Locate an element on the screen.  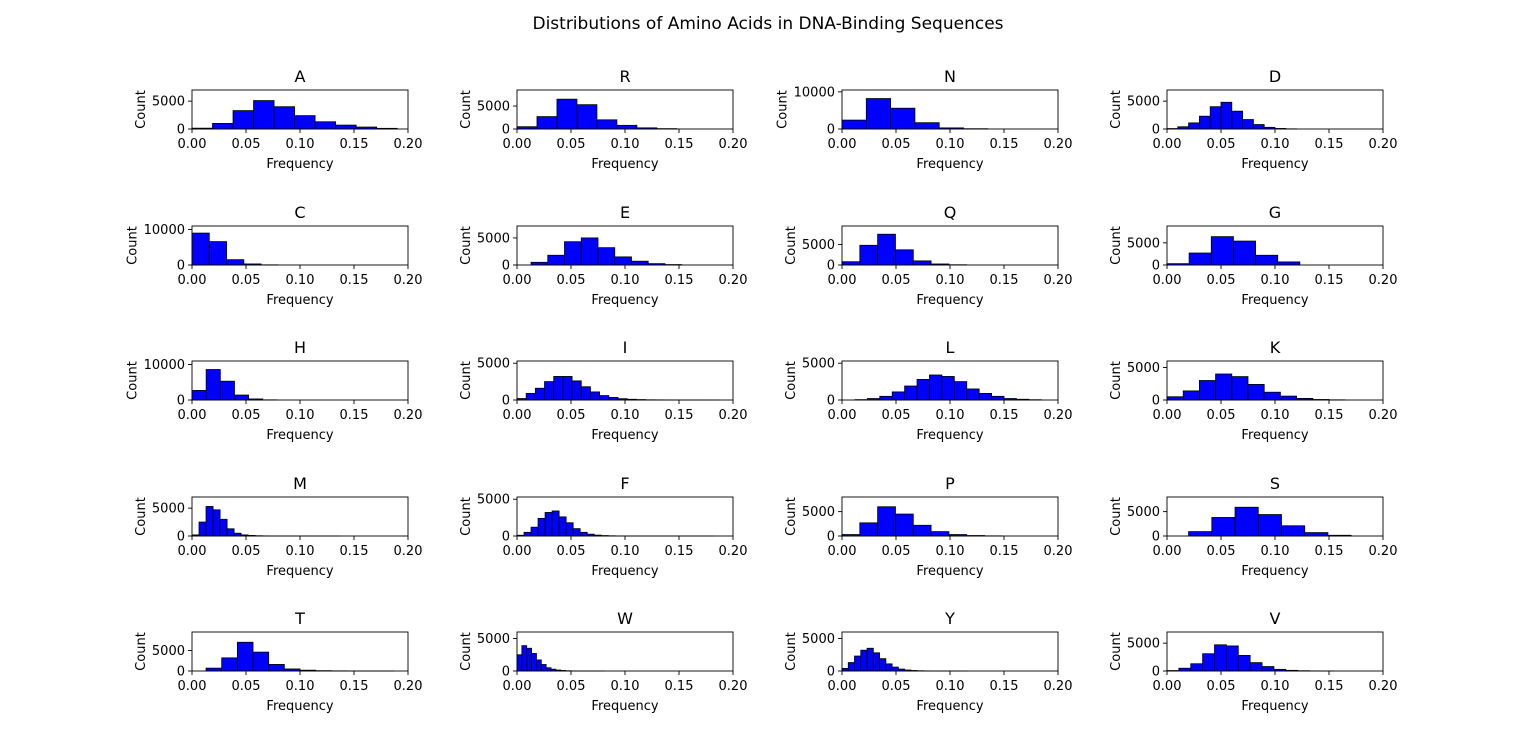
subplot-t: 0.00 0.05 0.10 0.15 0.20 0 5000 T Frequency Count is located at coordinates (278, 661).